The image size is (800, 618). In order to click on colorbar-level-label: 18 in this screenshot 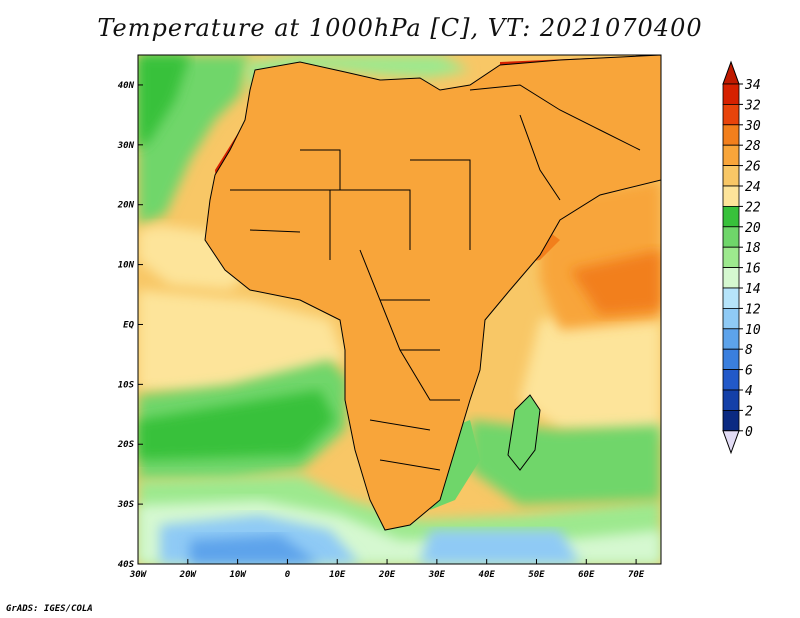, I will do `click(753, 248)`.